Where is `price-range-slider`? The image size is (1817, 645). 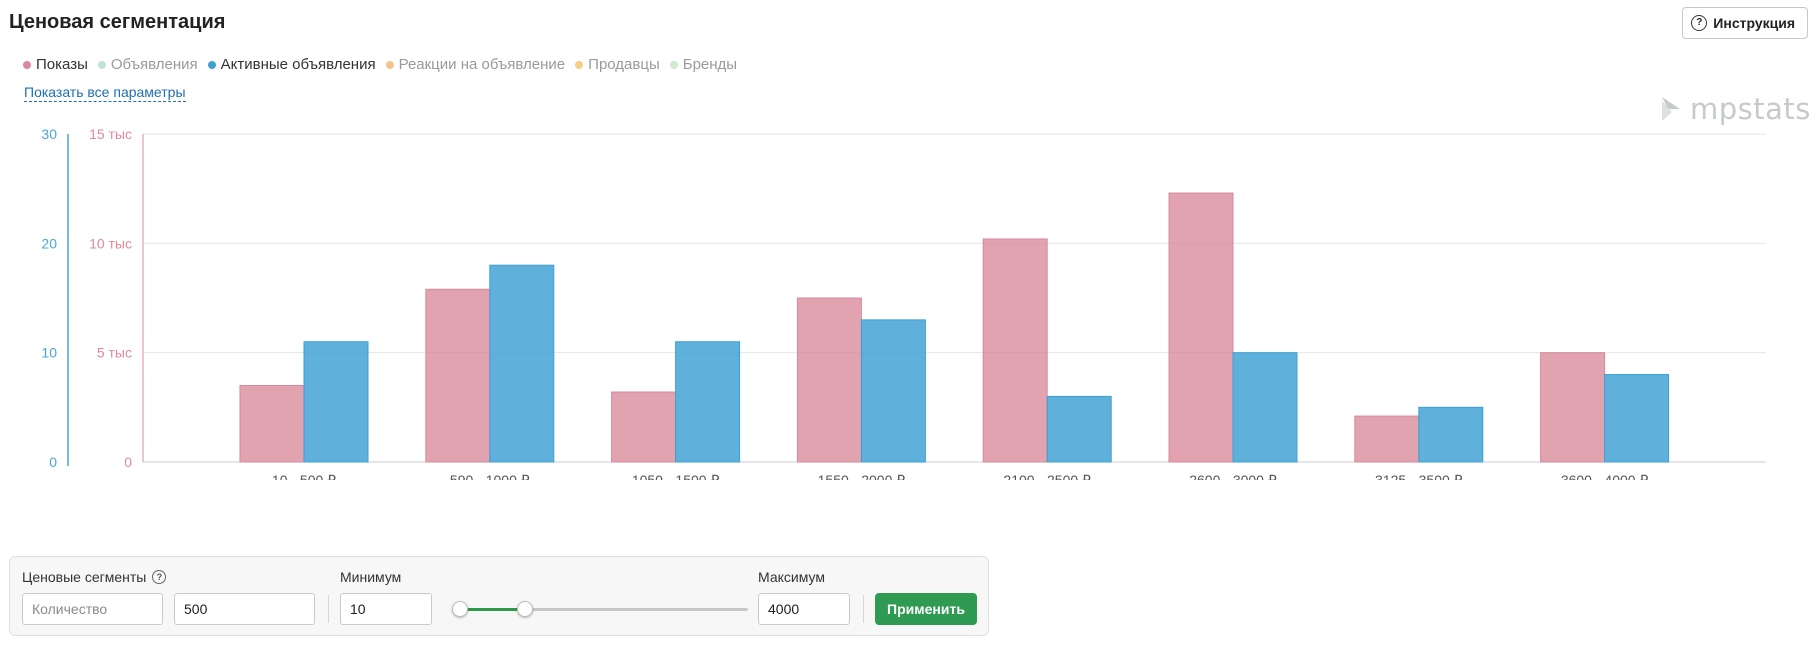
price-range-slider is located at coordinates (600, 609).